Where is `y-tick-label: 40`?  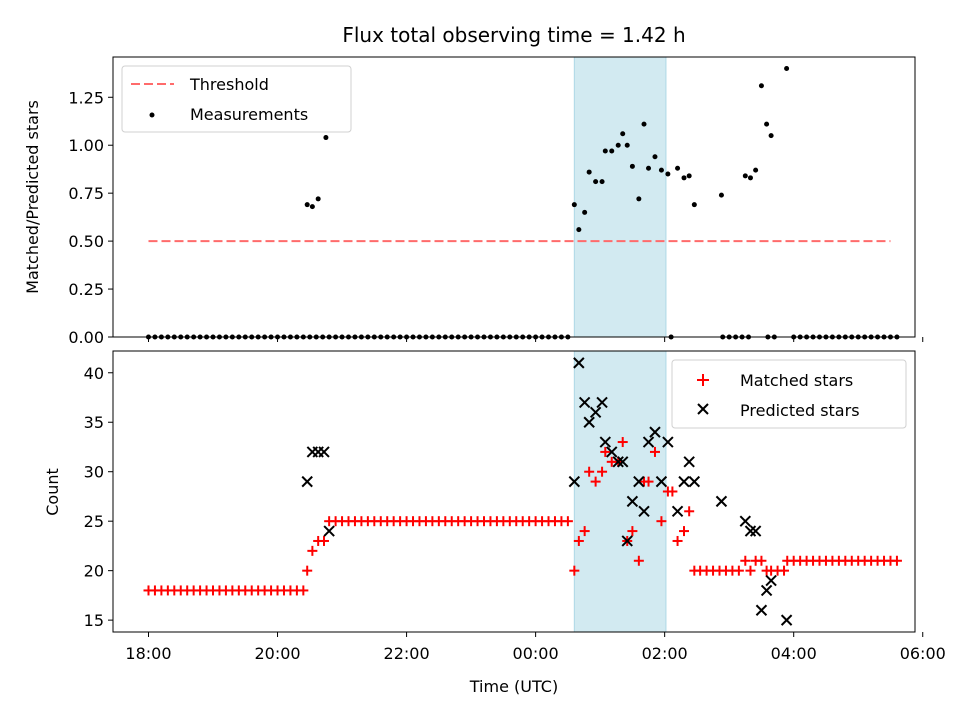
y-tick-label: 40 is located at coordinates (94, 373).